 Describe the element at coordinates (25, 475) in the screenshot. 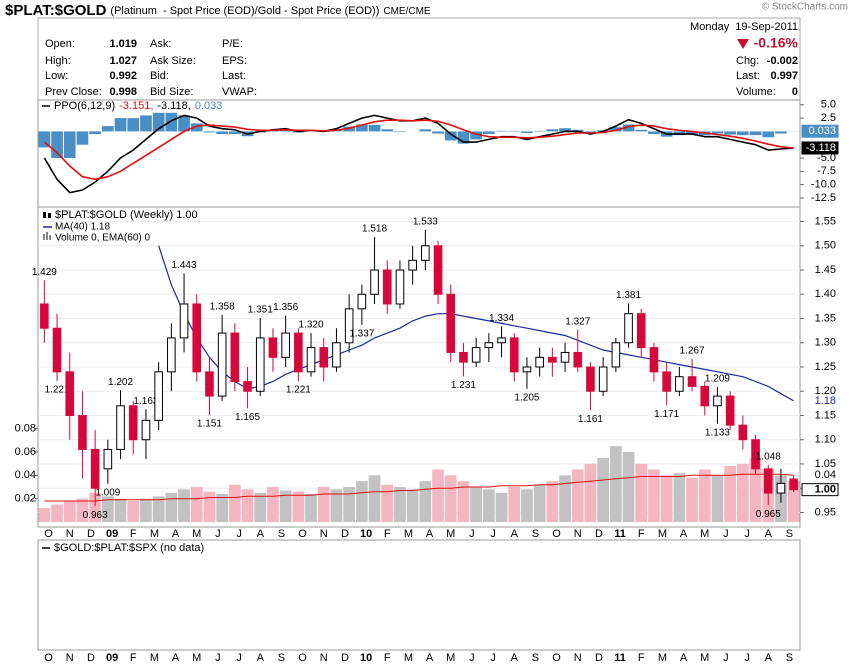

I see `y-tick-label: 0.04` at that location.